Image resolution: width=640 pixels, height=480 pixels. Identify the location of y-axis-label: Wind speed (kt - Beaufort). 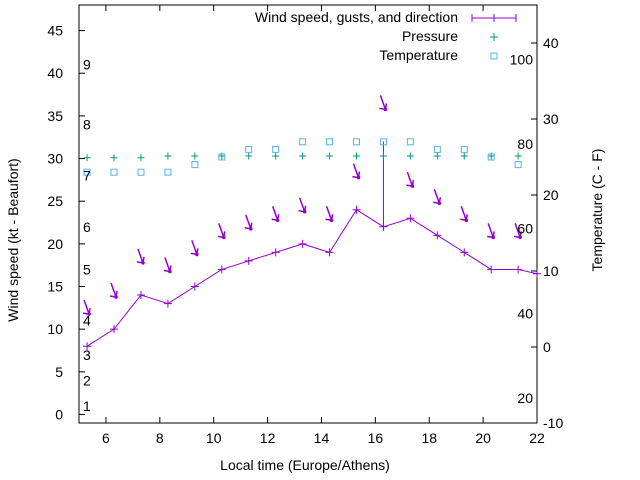
(13, 239).